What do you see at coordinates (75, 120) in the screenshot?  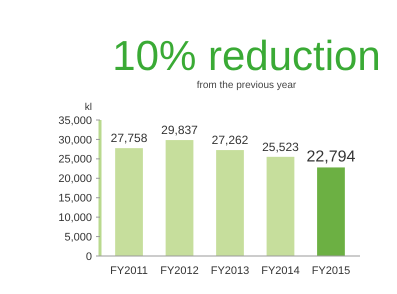 I see `y-tick-label: 35,000` at bounding box center [75, 120].